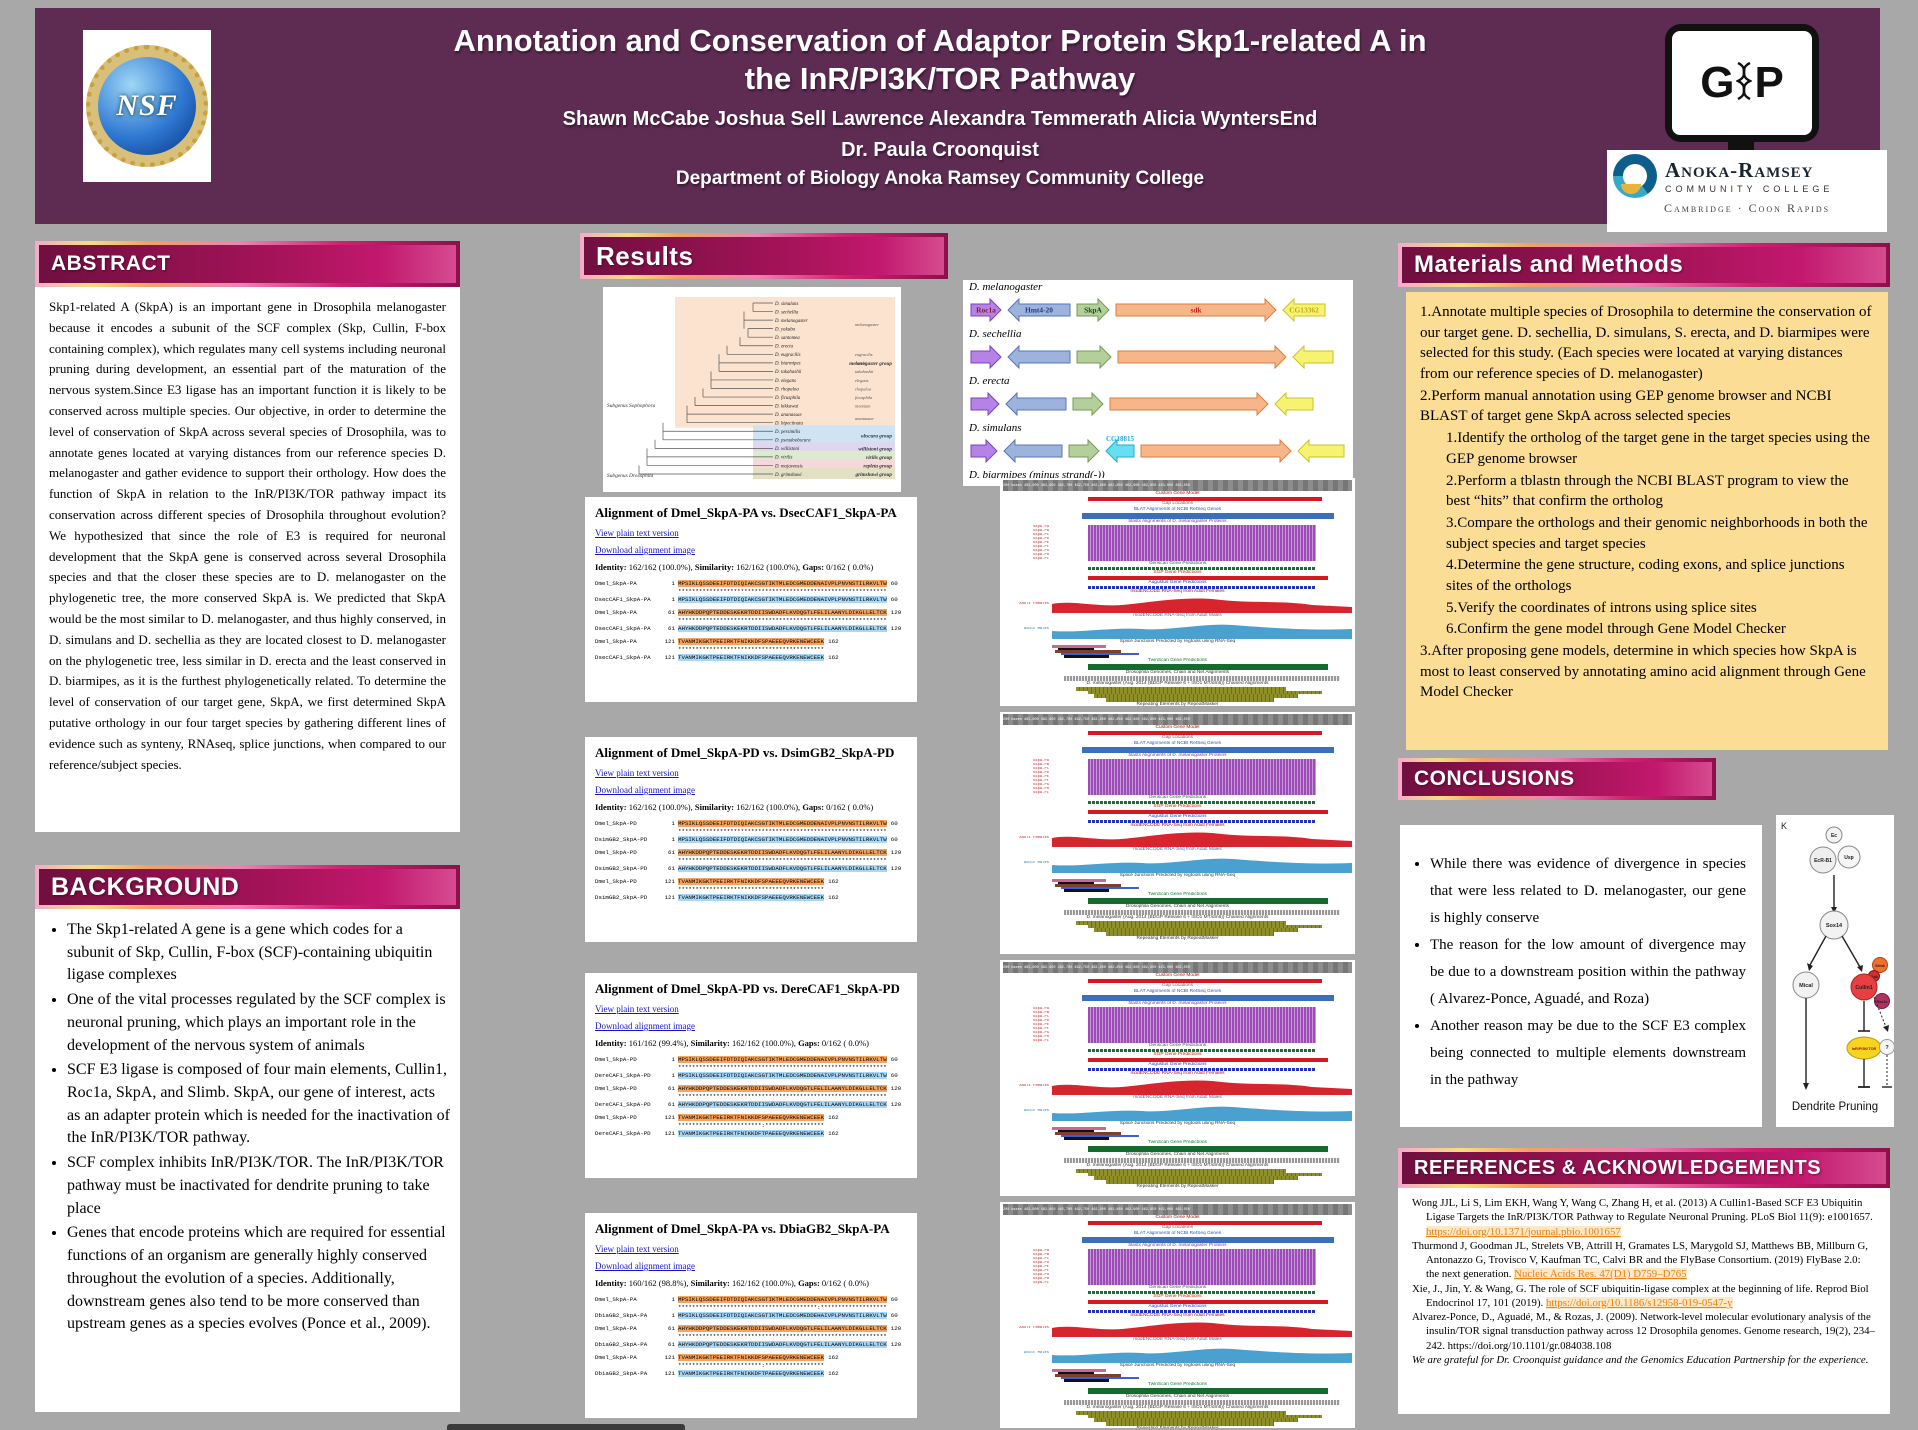 The height and width of the screenshot is (1430, 1918). I want to click on svg-text: Subgenus Sophophora, so click(631, 406).